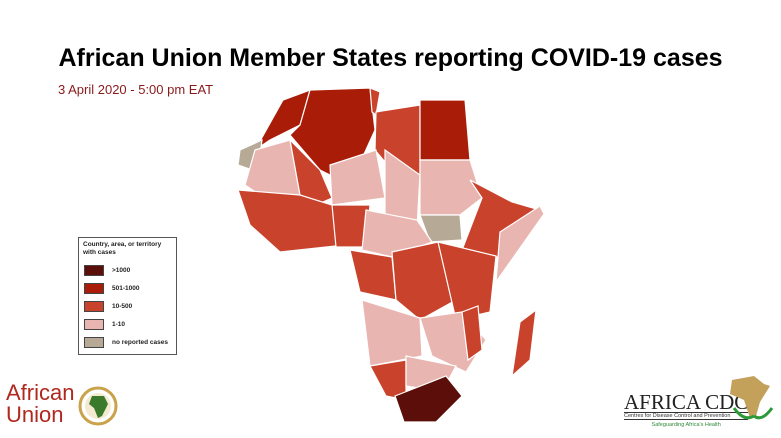  I want to click on legend-item: 1-10, so click(130, 324).